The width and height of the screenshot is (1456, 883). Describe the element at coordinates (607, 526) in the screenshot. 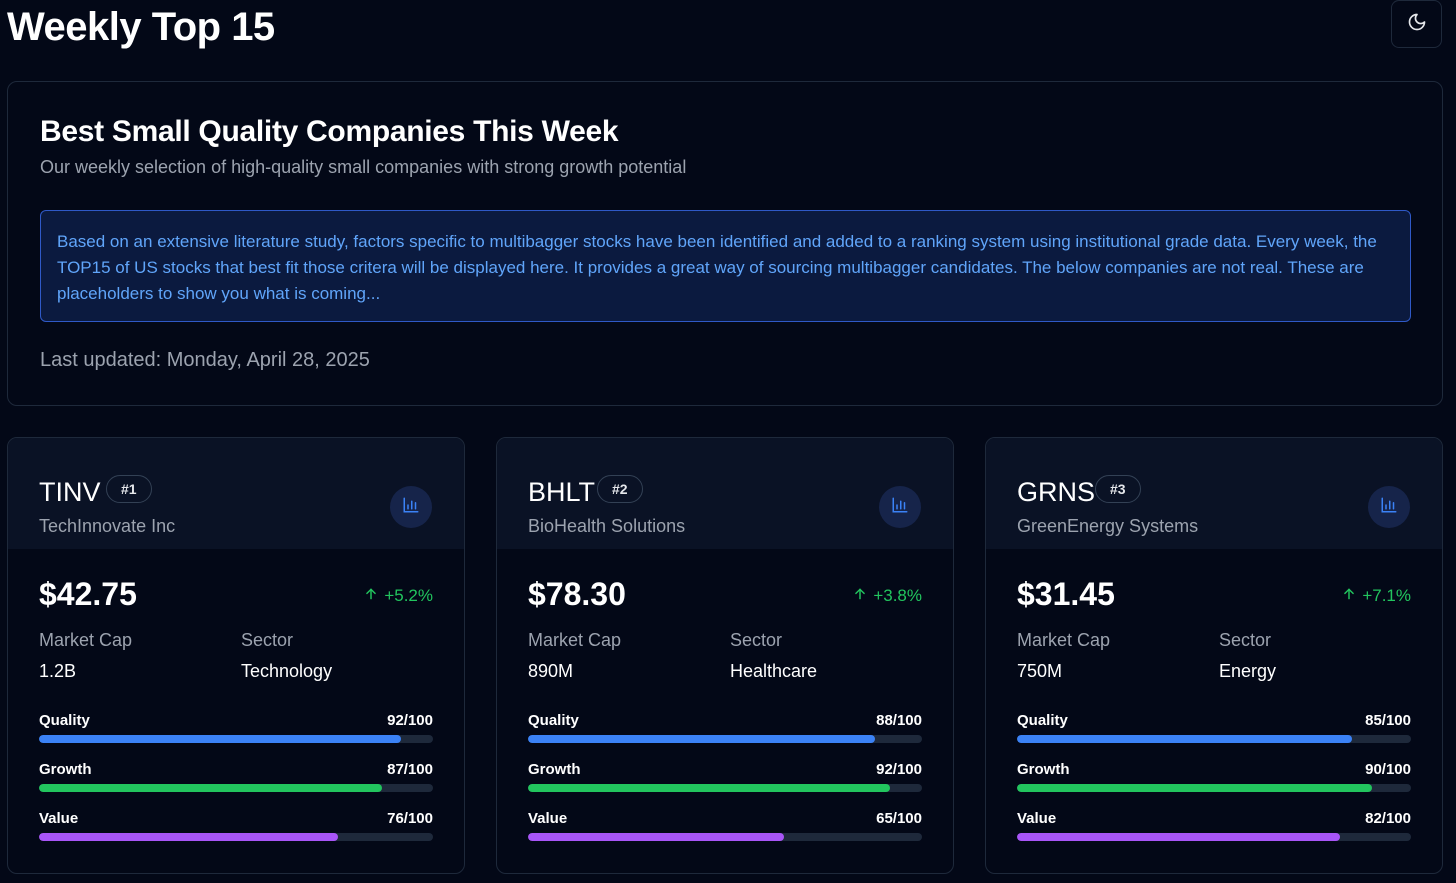

I see `company-name: BioHealth Solutions` at that location.